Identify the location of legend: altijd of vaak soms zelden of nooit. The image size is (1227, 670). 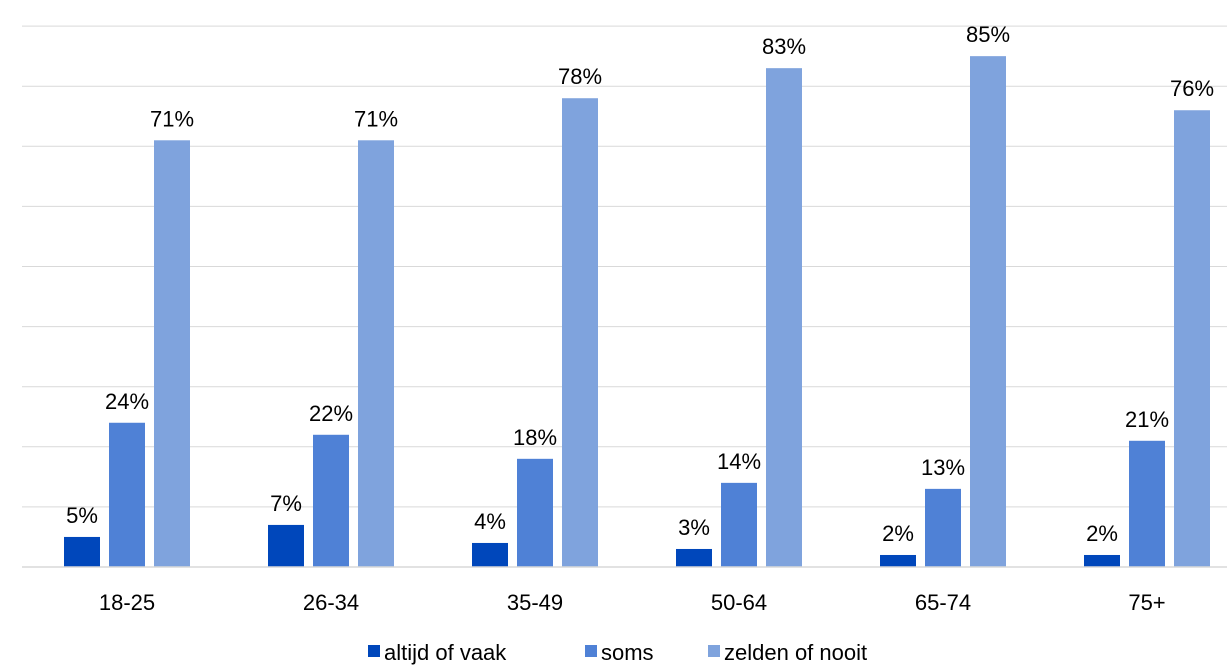
(617, 652).